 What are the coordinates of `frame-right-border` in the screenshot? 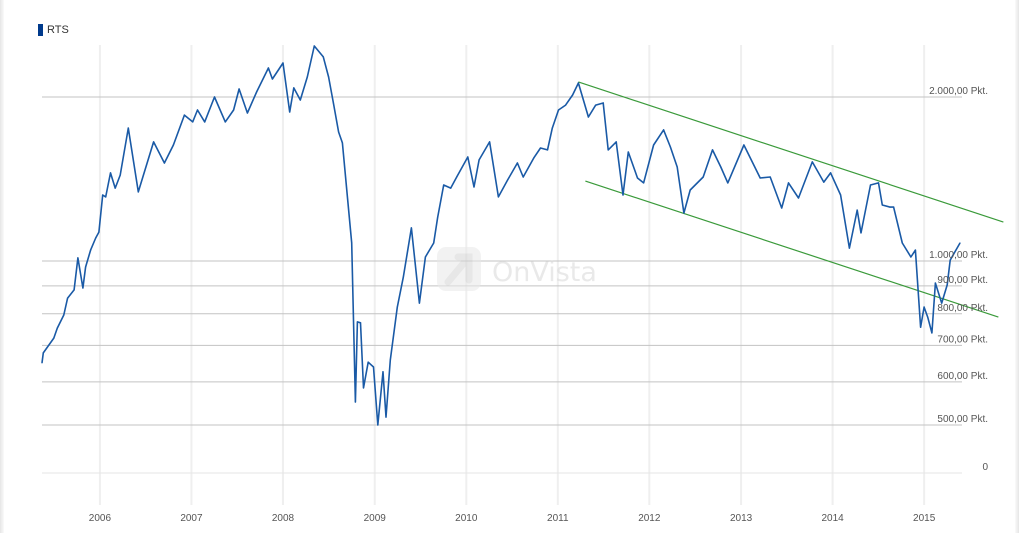 It's located at (1017, 266).